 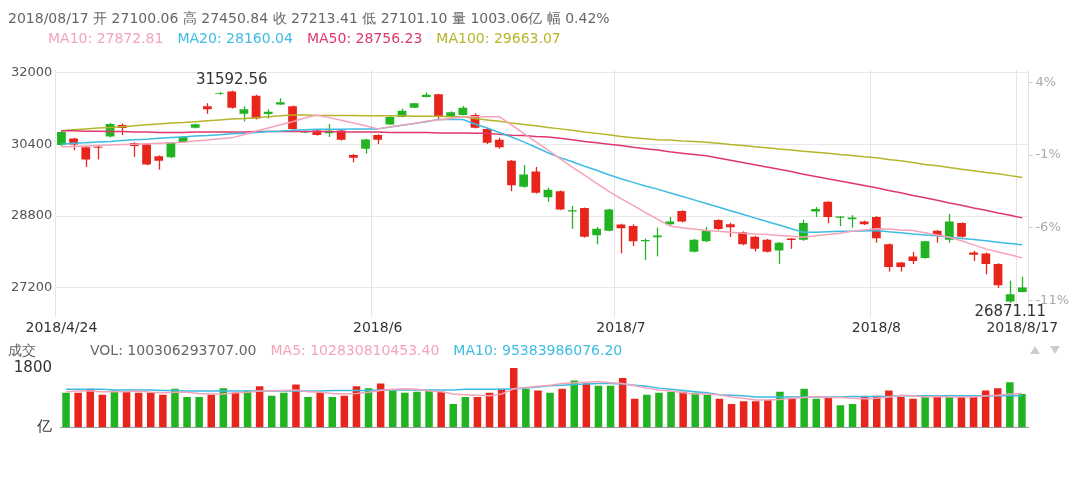 I want to click on y2-tick-label: -6%, so click(x=1048, y=227).